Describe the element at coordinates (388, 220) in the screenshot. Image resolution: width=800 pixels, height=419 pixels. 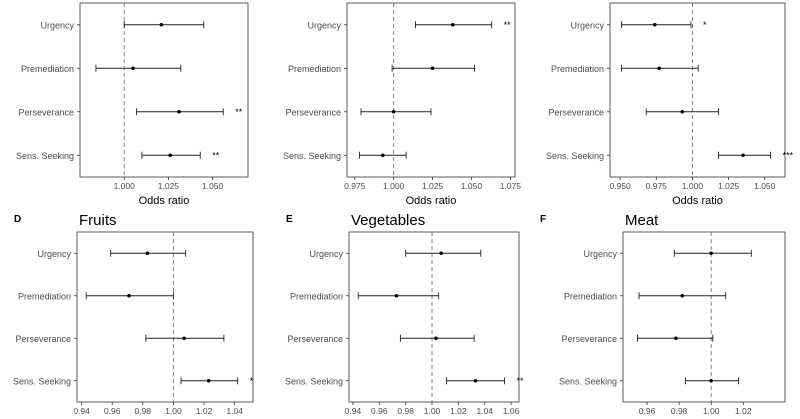
I see `panel-title: Vegetables` at that location.